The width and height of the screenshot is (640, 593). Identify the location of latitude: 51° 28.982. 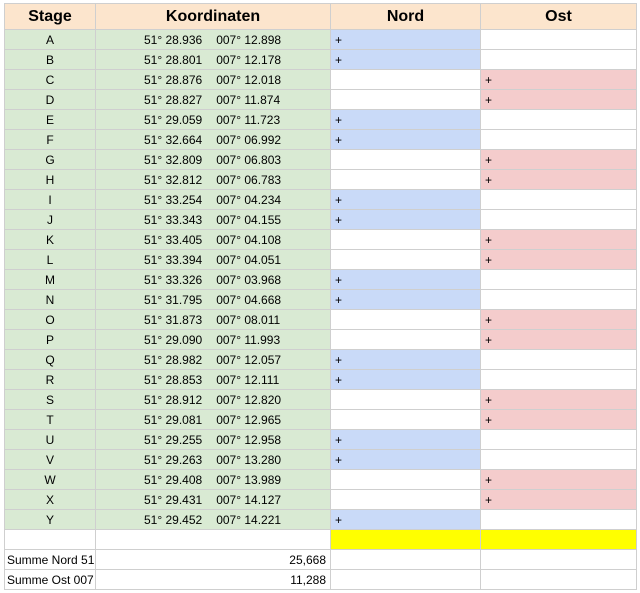
(173, 359).